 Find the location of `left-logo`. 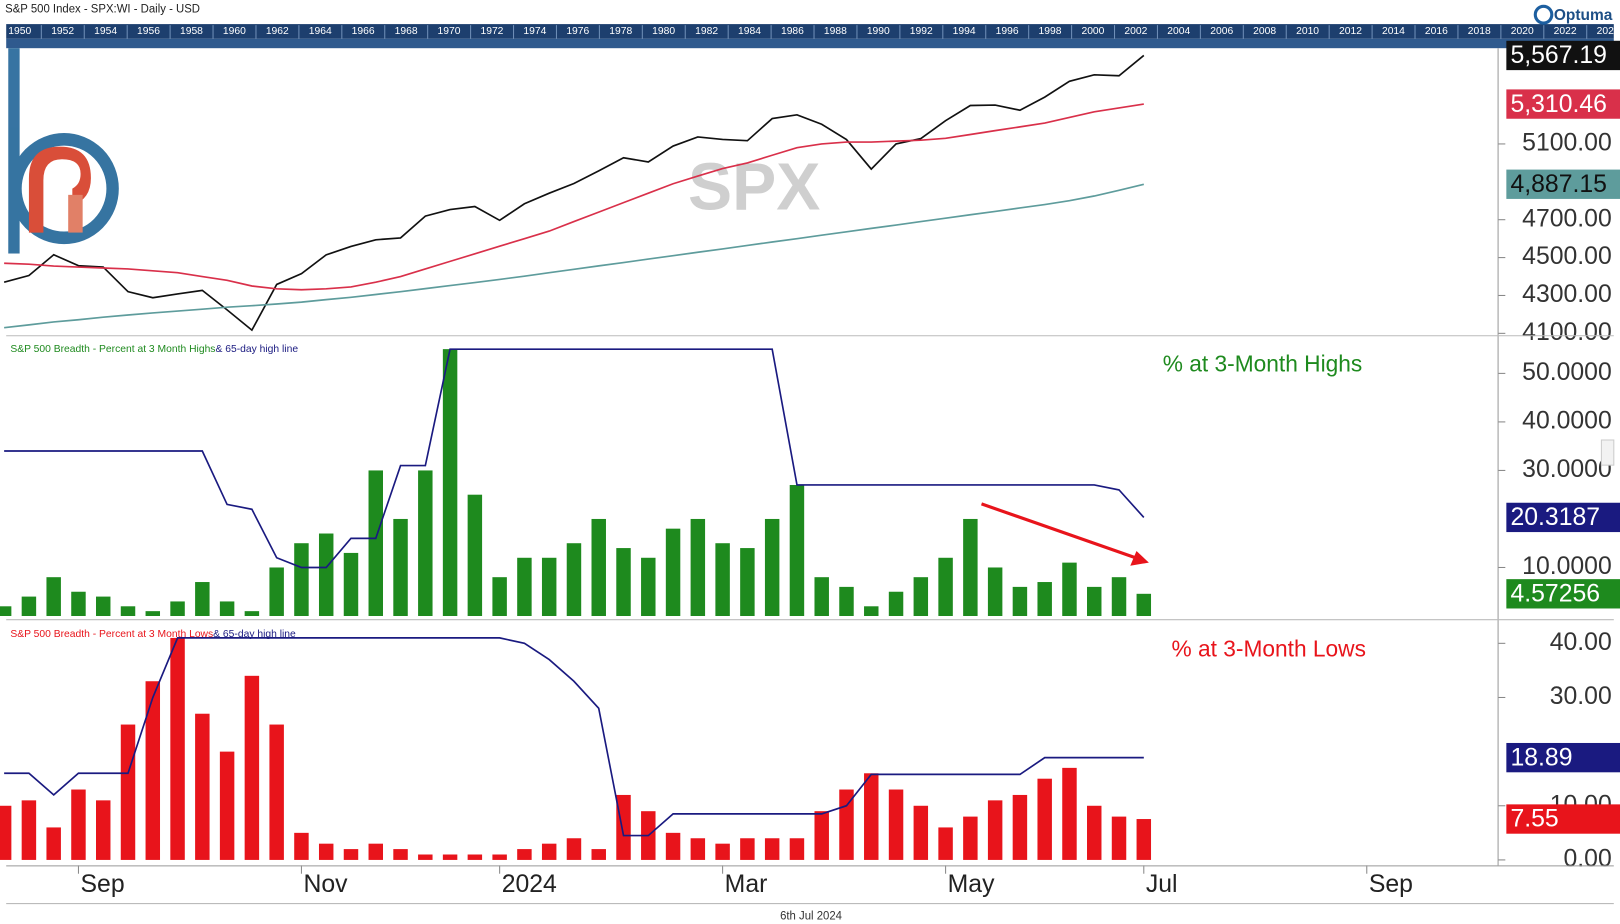

left-logo is located at coordinates (63, 151).